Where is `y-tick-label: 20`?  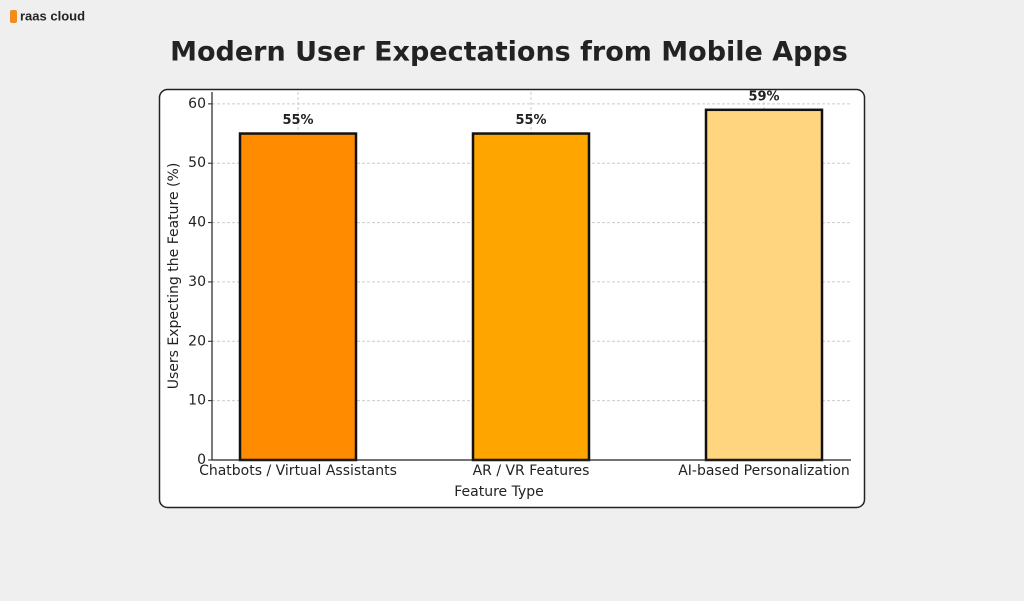
y-tick-label: 20 is located at coordinates (197, 341).